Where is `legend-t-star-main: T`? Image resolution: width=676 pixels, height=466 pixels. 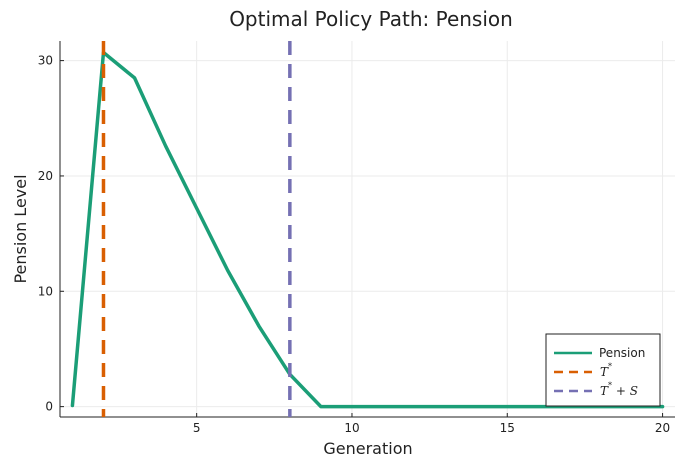
legend-t-star-main: T is located at coordinates (604, 372).